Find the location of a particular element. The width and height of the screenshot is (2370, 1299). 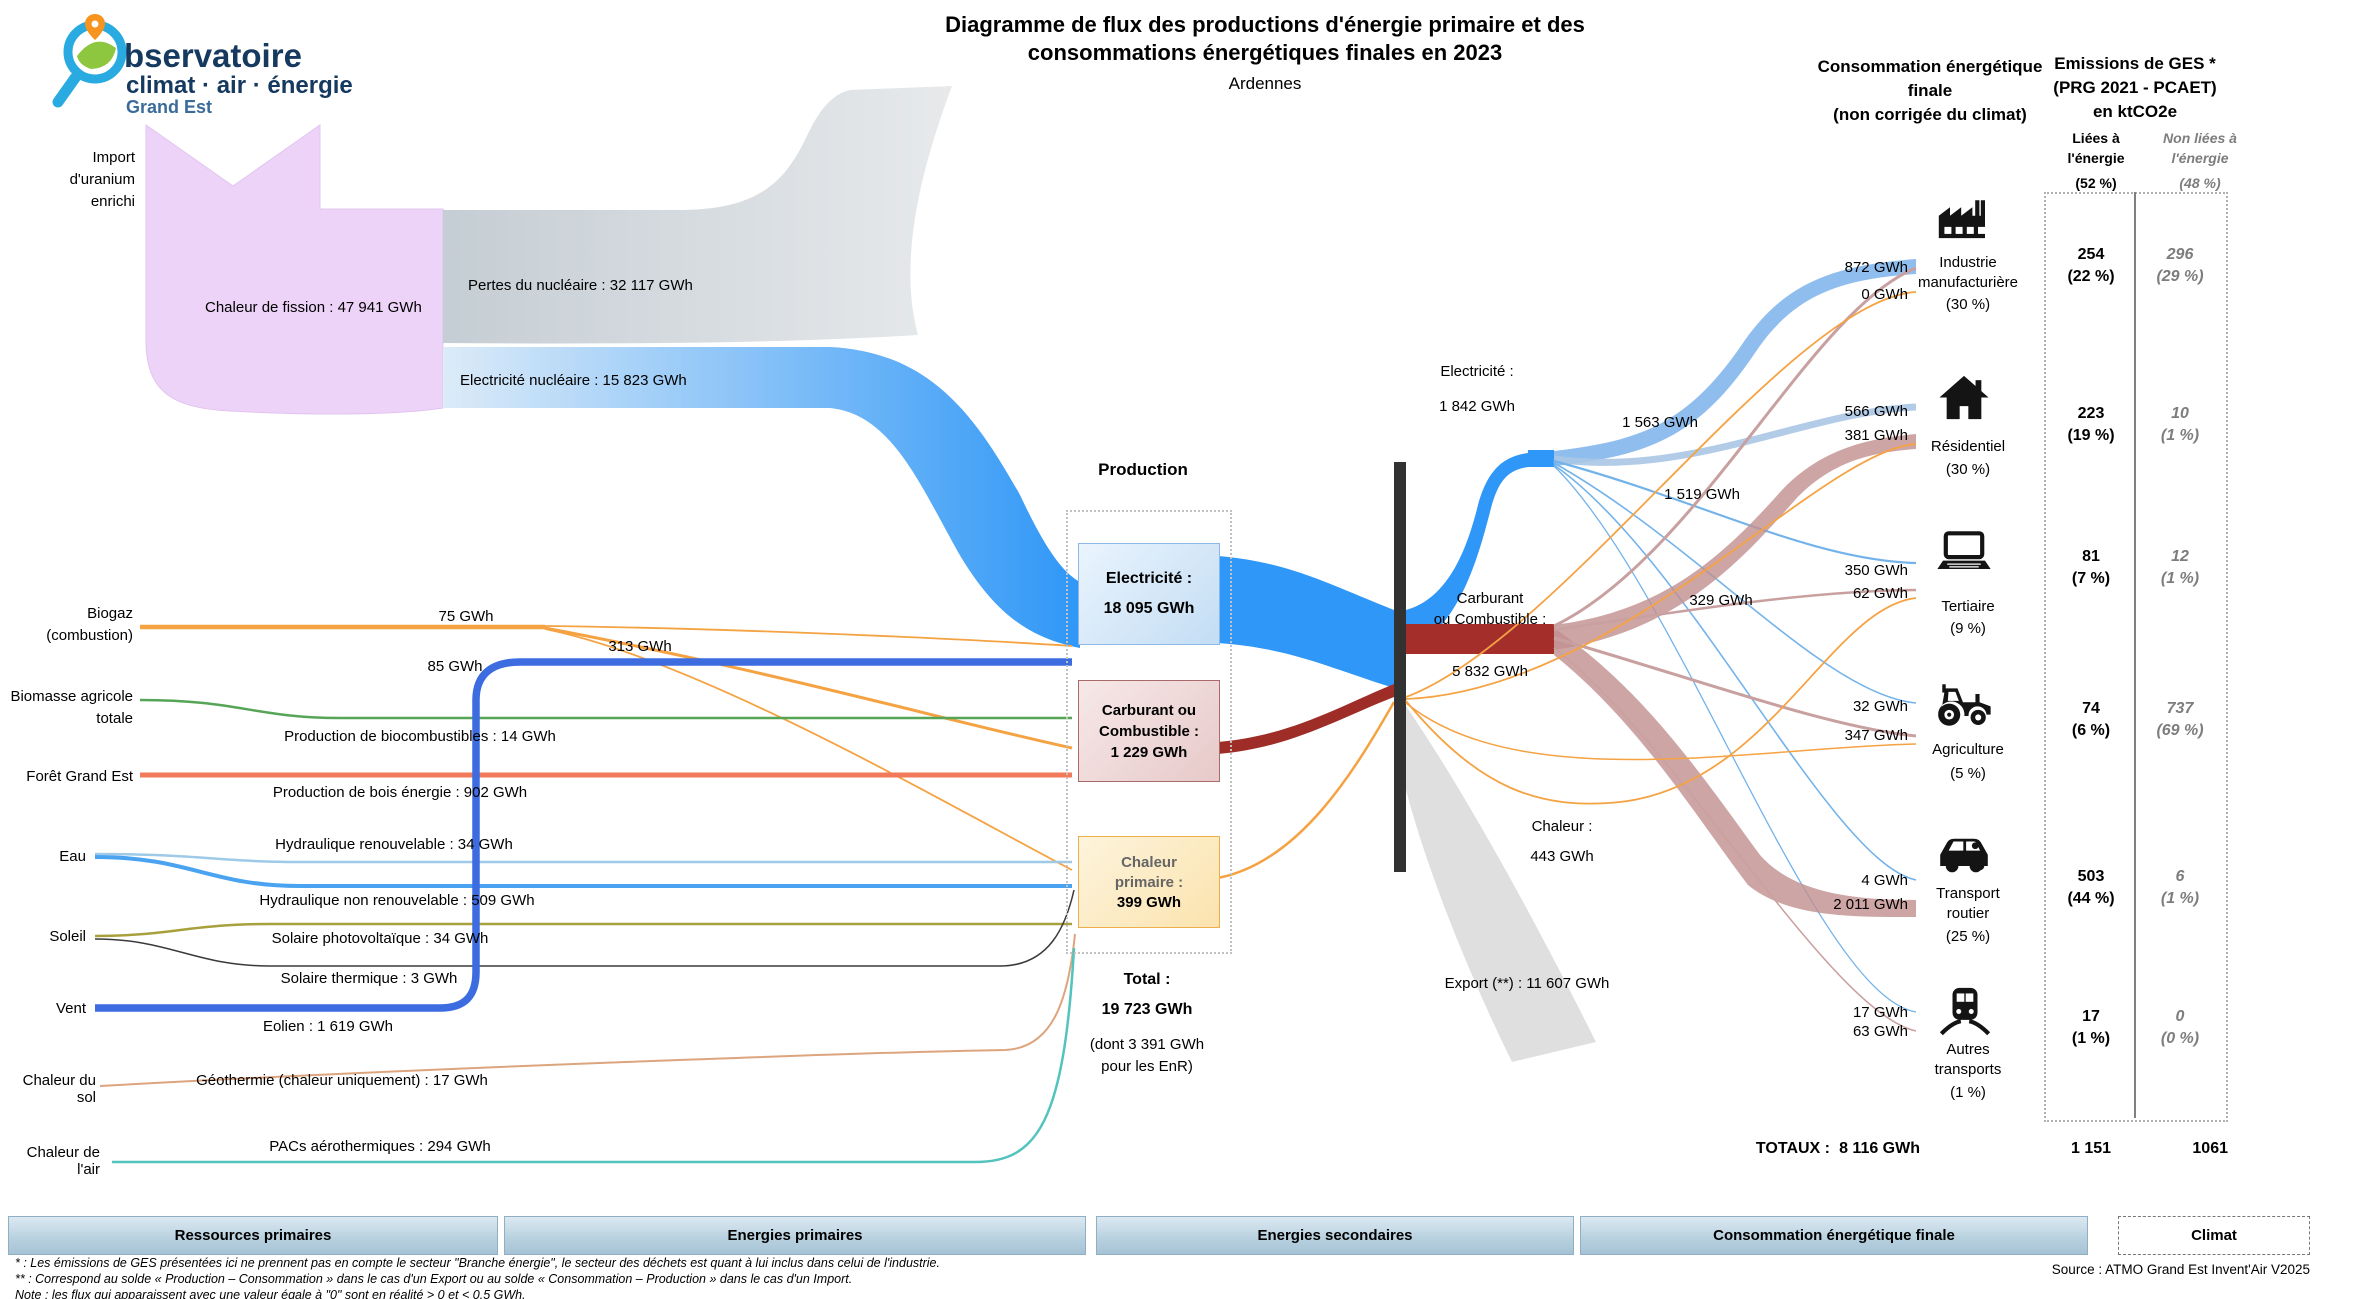

legend-climat: Climat is located at coordinates (2214, 1235).